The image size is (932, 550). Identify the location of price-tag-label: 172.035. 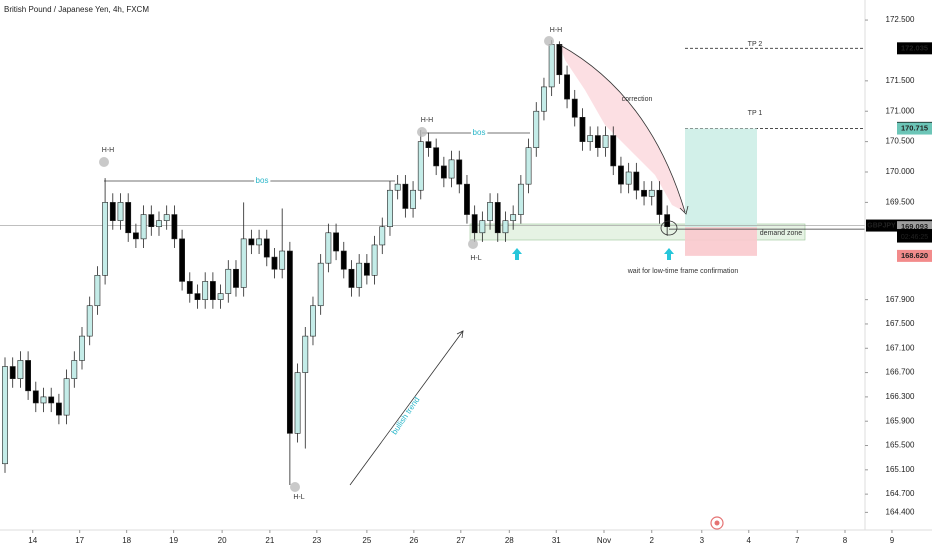
(914, 47).